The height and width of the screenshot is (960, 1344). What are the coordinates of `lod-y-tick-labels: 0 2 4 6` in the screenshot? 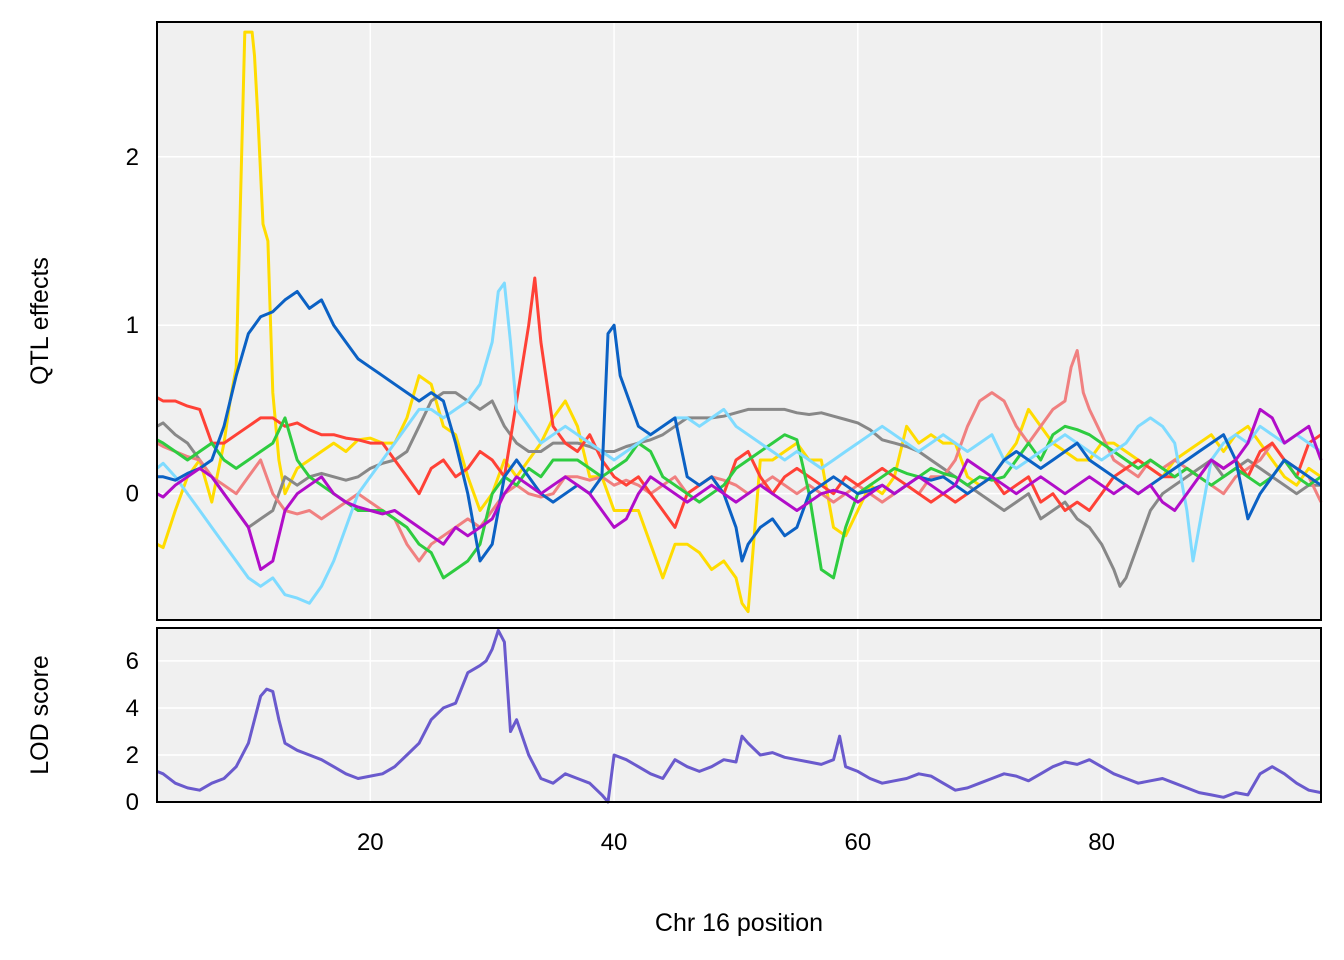 It's located at (132, 732).